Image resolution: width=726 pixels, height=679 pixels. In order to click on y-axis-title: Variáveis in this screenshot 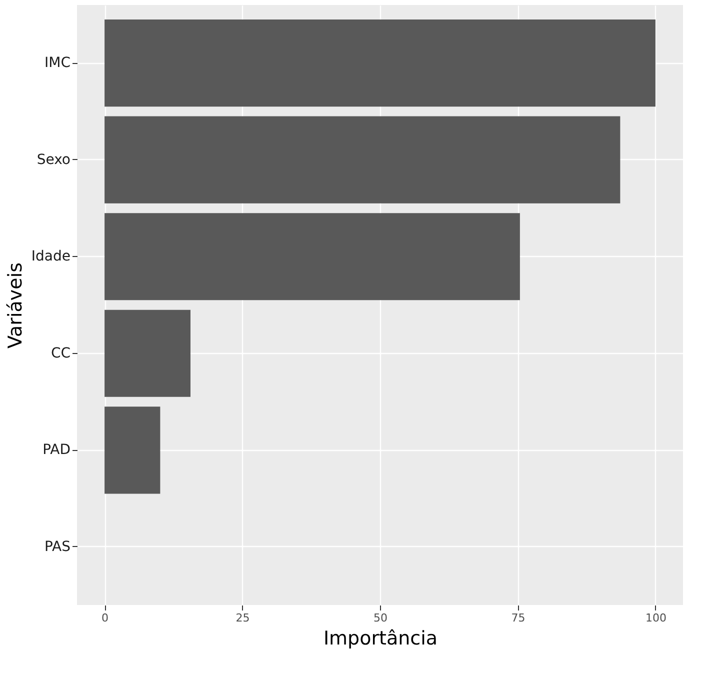, I will do `click(15, 305)`.